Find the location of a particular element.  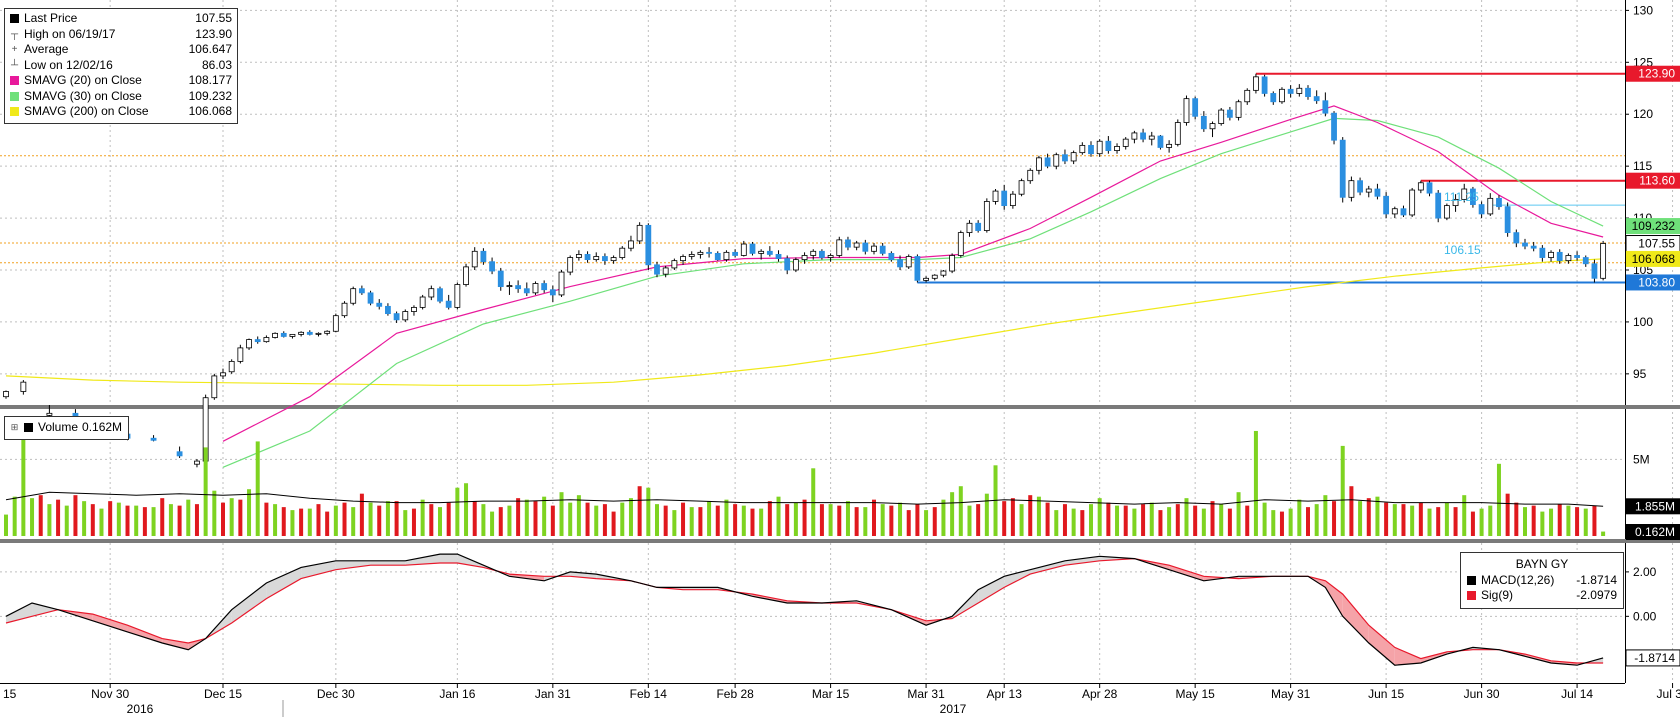

x-tick-label: Feb 14 is located at coordinates (649, 694).